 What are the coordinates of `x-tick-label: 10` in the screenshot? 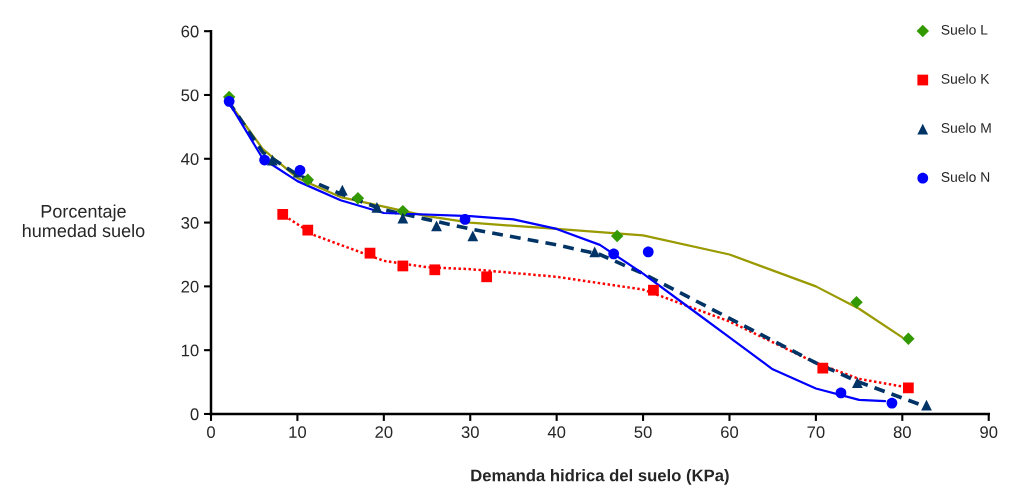 It's located at (298, 432).